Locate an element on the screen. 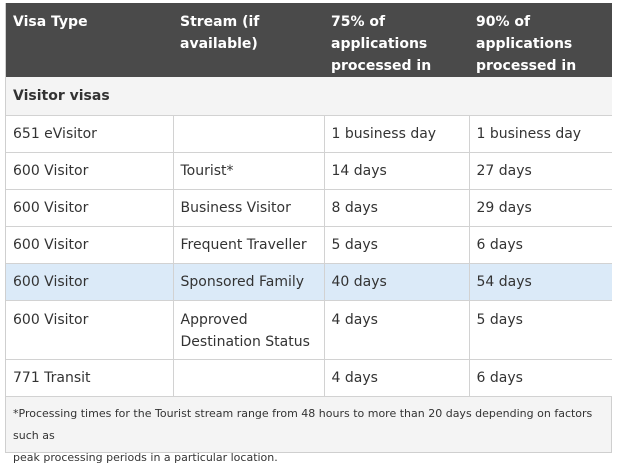  header-90-percent: 90% of applications processed in is located at coordinates (540, 40).